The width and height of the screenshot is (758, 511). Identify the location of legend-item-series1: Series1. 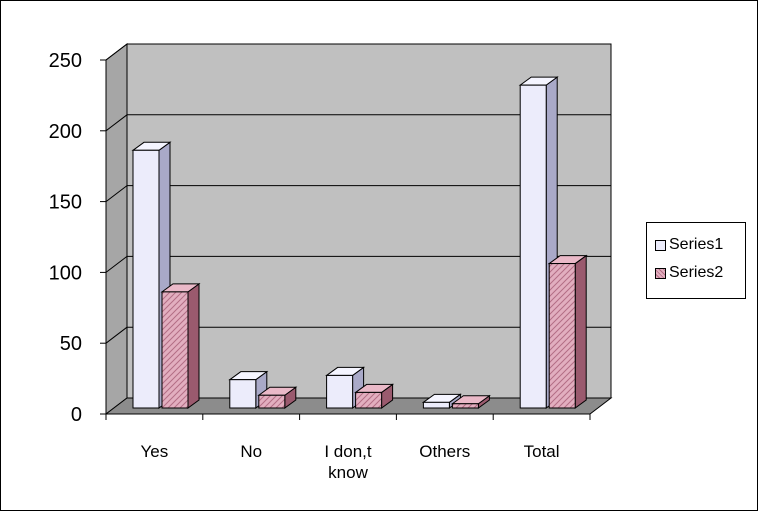
(689, 245).